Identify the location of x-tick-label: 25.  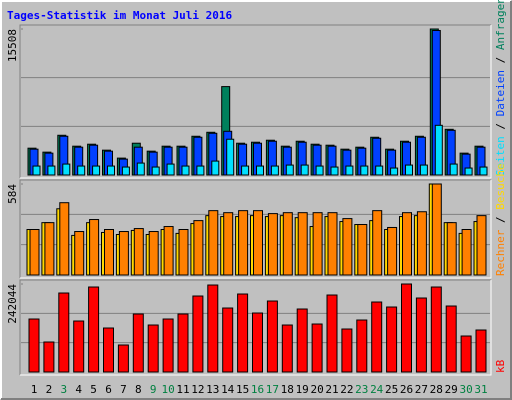
(391, 389).